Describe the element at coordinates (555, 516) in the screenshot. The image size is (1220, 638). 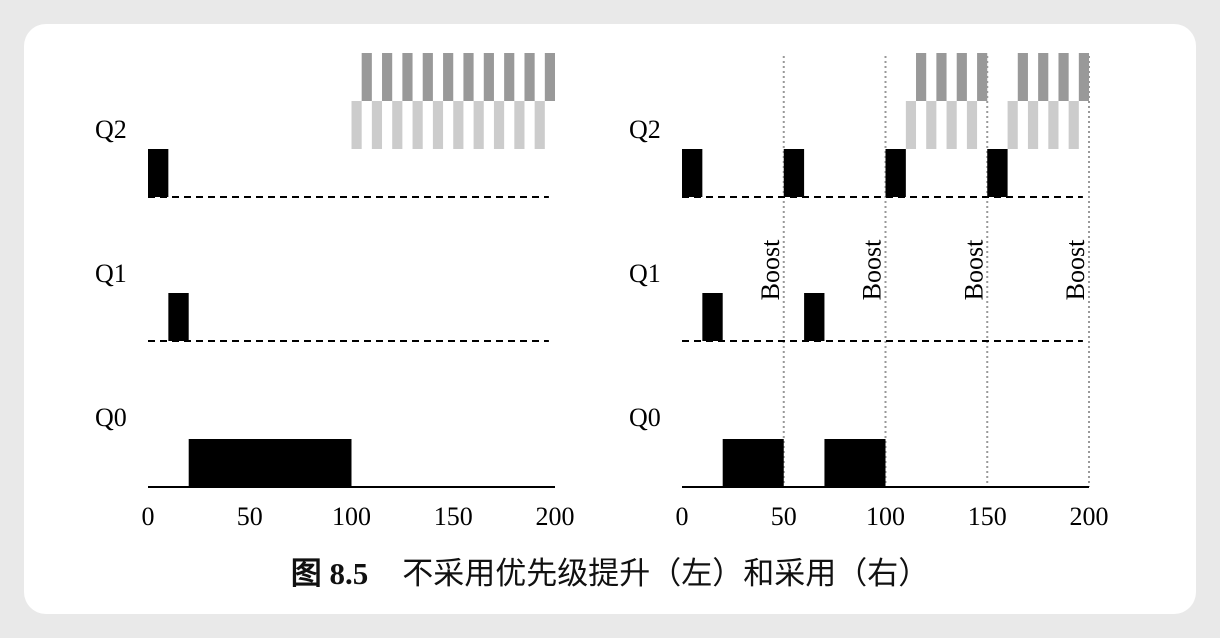
I see `left-x-tick-200: 200` at that location.